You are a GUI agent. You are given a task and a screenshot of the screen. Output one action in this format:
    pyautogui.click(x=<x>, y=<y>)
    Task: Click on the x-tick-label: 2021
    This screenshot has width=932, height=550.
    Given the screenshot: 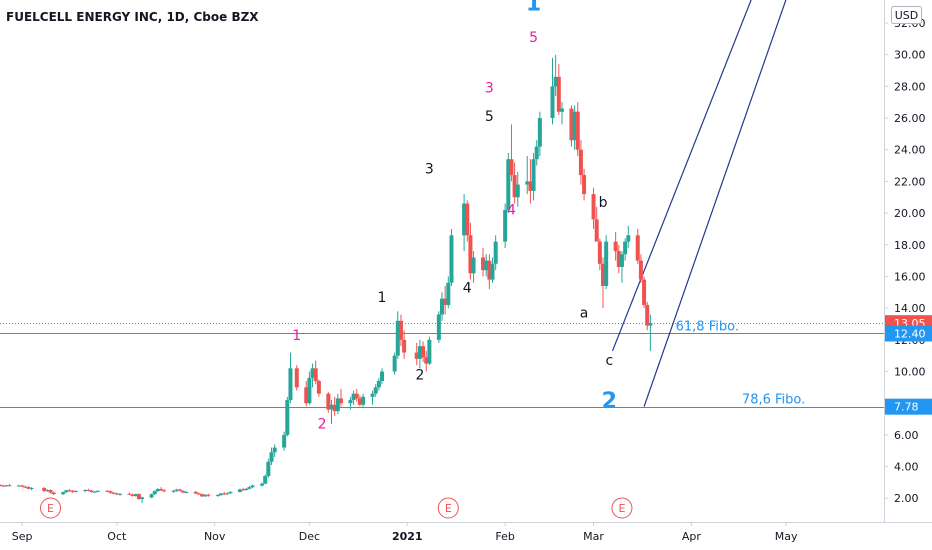 What is the action you would take?
    pyautogui.click(x=407, y=536)
    